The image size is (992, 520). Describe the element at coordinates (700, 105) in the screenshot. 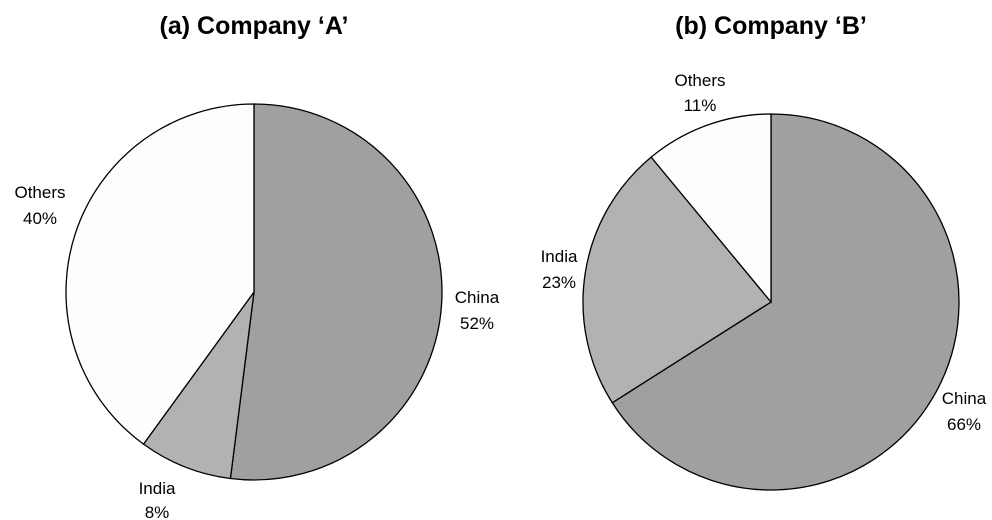

I see `slice-label-others-value-b: 11%` at that location.